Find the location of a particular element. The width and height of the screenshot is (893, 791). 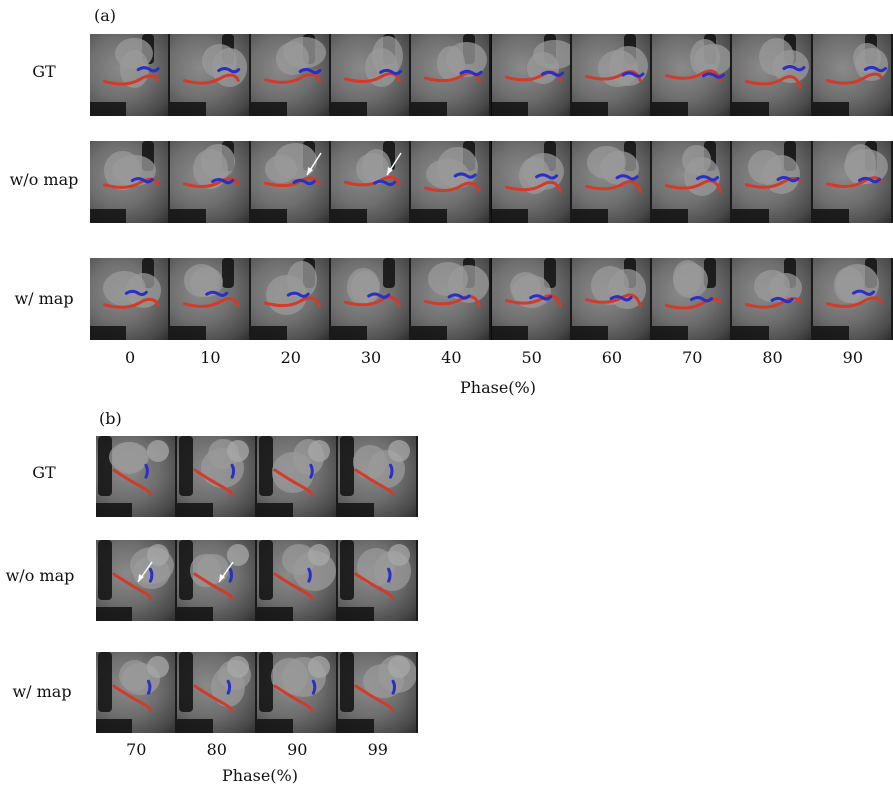

phase-tick-label: 80 is located at coordinates (216, 749).